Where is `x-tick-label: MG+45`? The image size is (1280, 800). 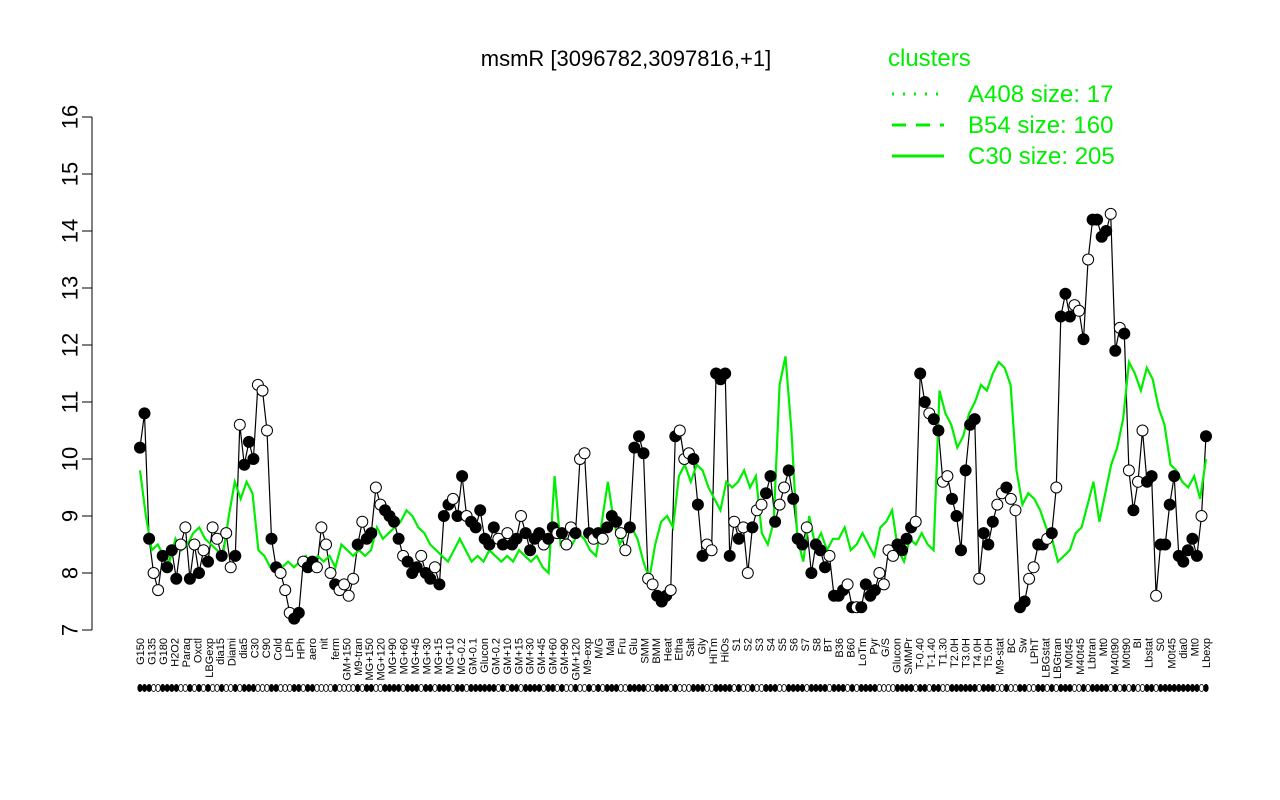 x-tick-label: MG+45 is located at coordinates (416, 656).